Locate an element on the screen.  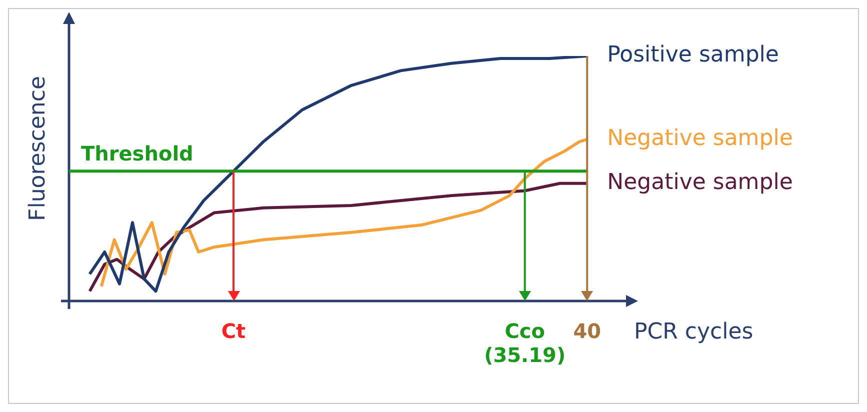
x-tick-label: Ct is located at coordinates (233, 331).